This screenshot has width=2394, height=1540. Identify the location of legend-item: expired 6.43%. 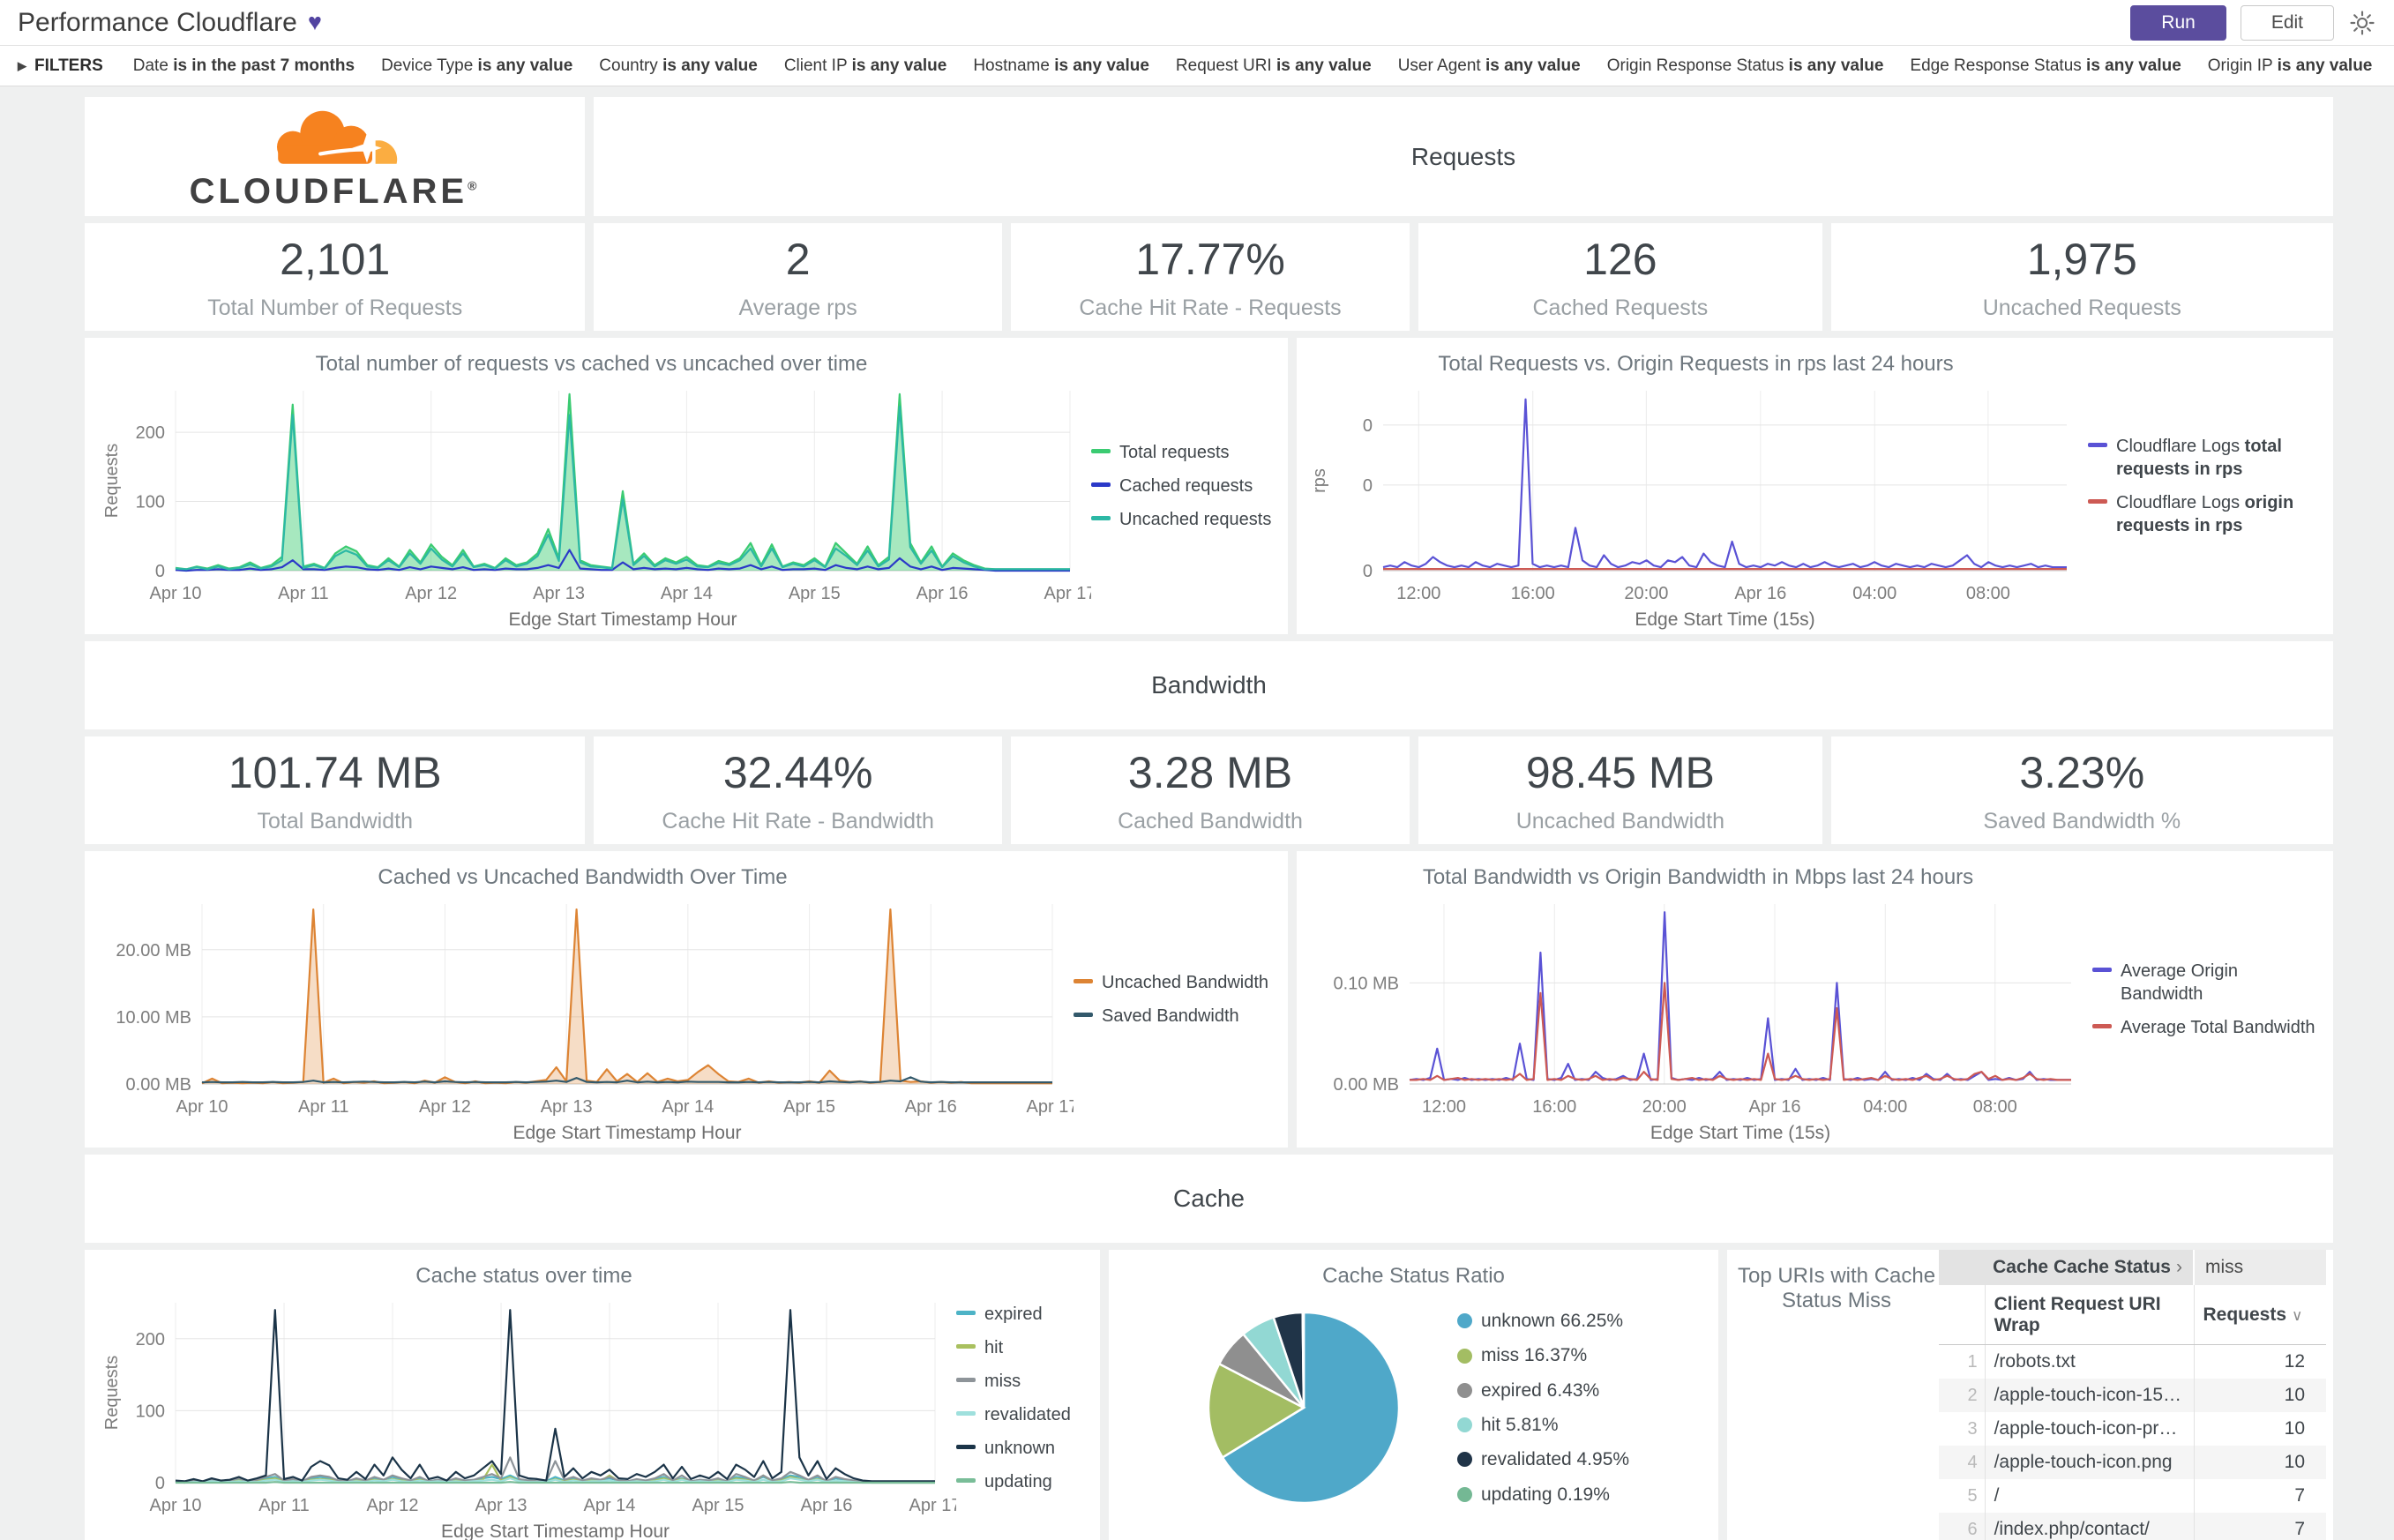
(1543, 1390).